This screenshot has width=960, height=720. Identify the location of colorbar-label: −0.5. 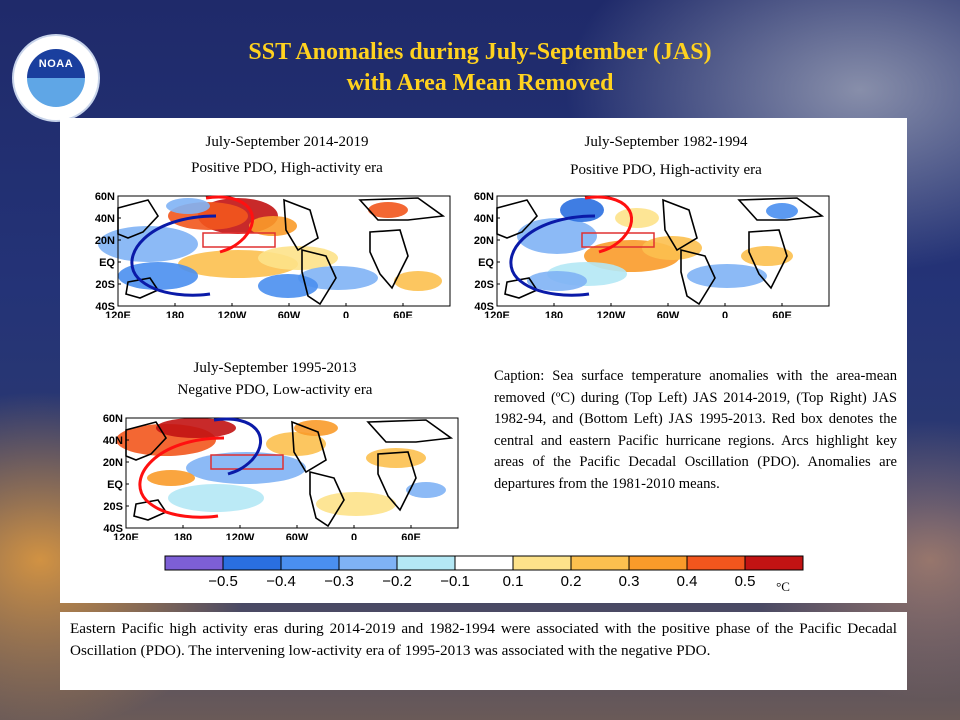
(223, 581).